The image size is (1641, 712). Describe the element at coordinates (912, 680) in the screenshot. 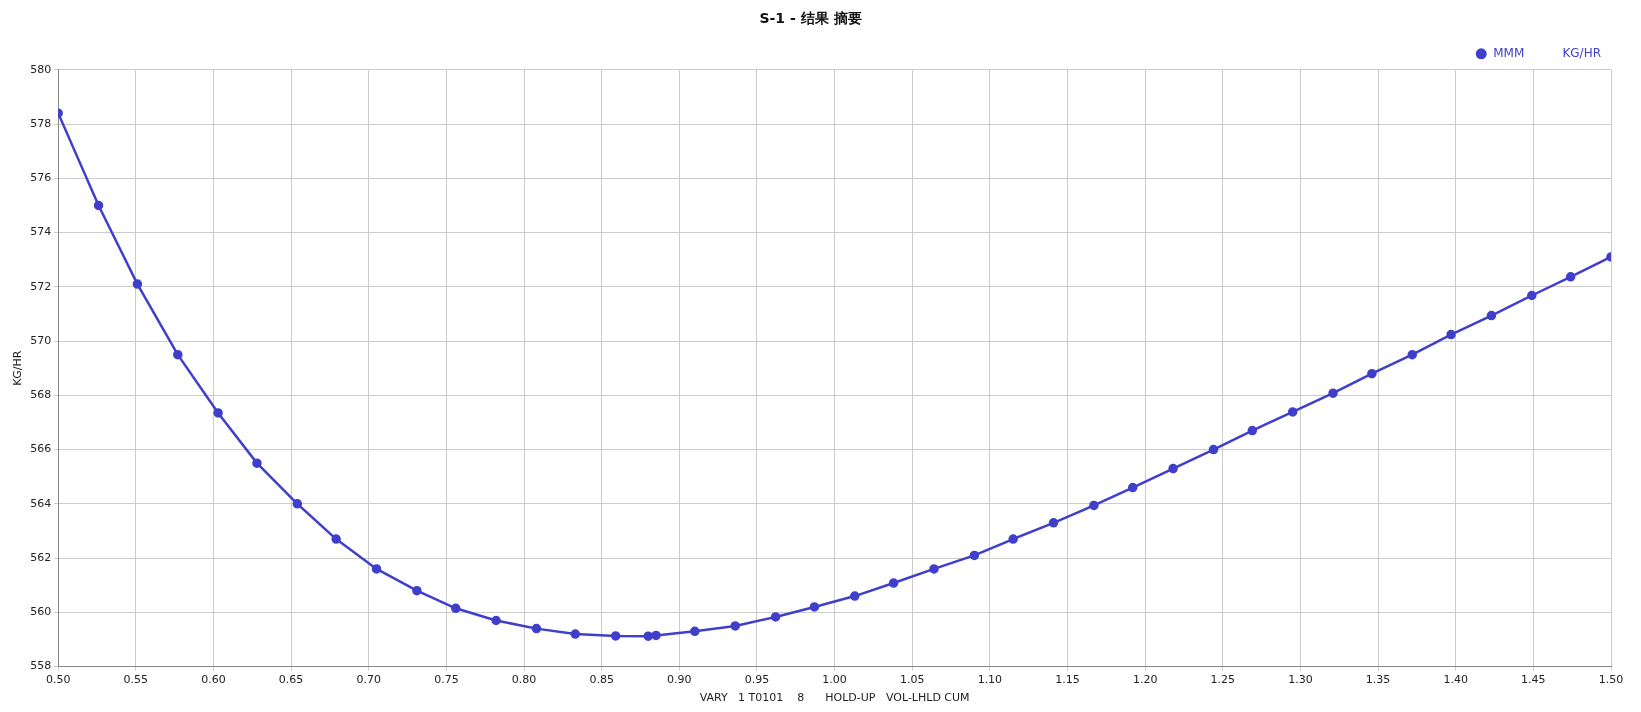

I see `x-tick-label: 1.05` at that location.